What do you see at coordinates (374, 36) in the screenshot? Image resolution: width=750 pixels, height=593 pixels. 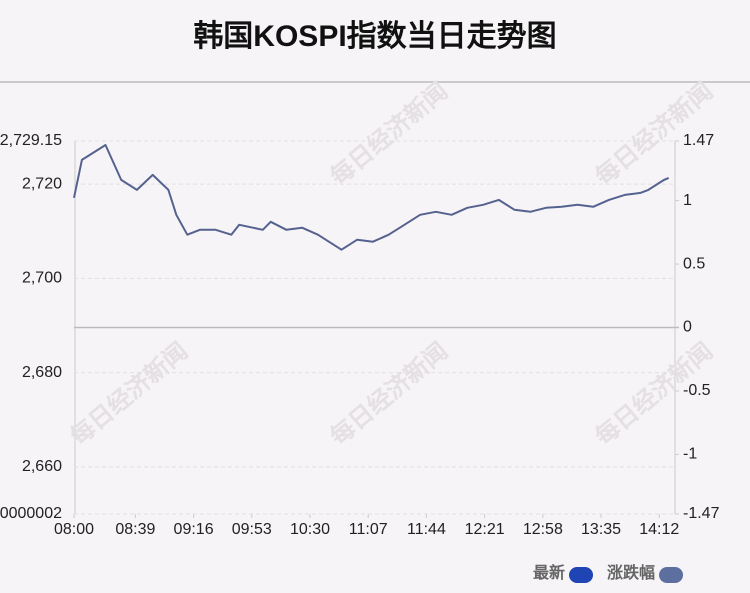 I see `chart-title: 韩国KOSPI指数当日走势图` at bounding box center [374, 36].